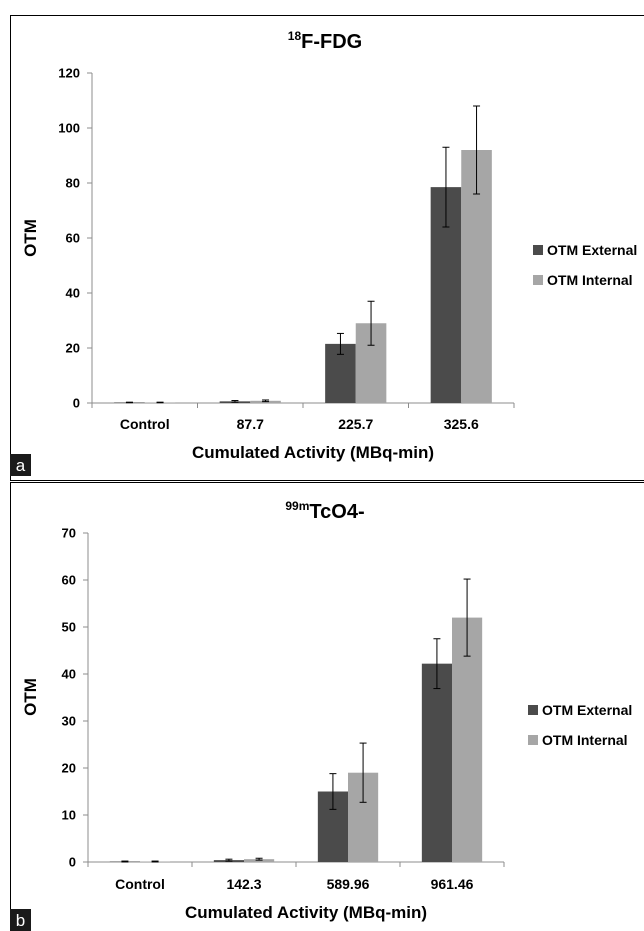 The image size is (644, 931). Describe the element at coordinates (69, 721) in the screenshot. I see `y-tick-label: 30` at that location.